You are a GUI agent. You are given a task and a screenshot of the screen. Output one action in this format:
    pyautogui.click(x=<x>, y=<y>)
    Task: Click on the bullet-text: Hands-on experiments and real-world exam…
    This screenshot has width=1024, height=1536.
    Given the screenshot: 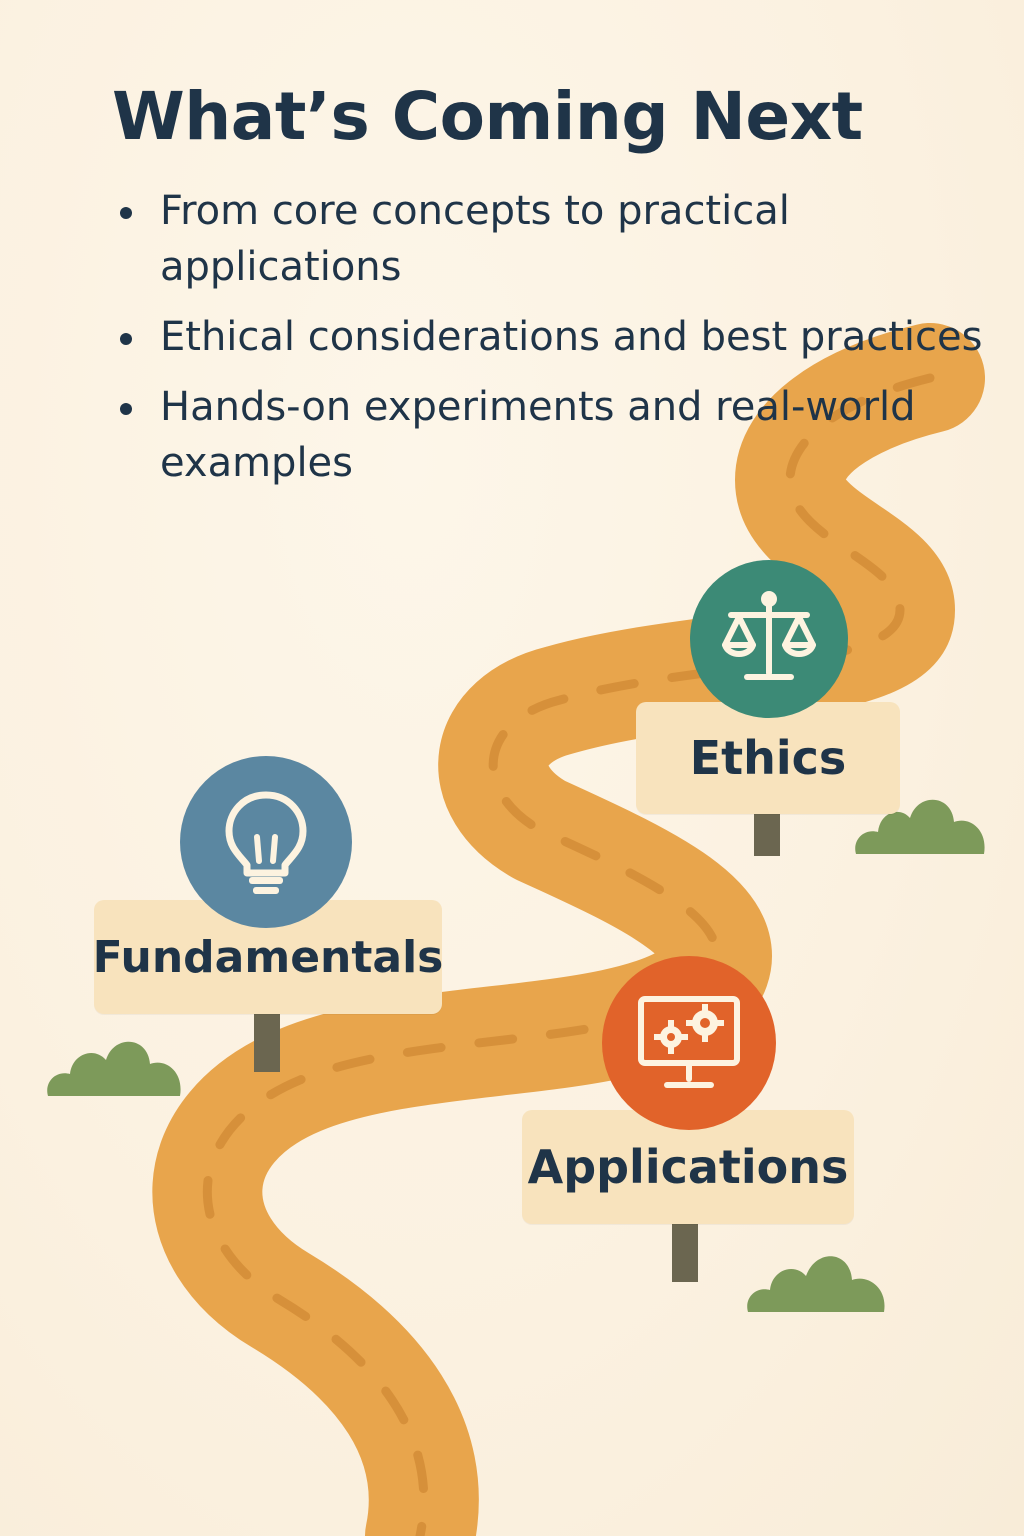 What is the action you would take?
    pyautogui.click(x=538, y=435)
    